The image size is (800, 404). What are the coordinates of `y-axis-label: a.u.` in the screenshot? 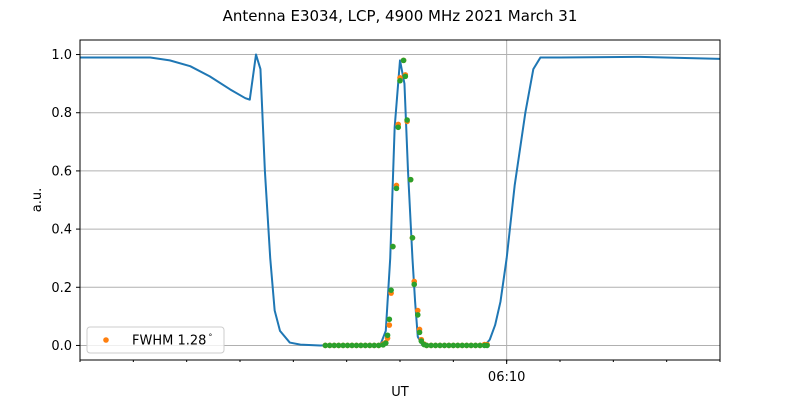 It's located at (37, 200).